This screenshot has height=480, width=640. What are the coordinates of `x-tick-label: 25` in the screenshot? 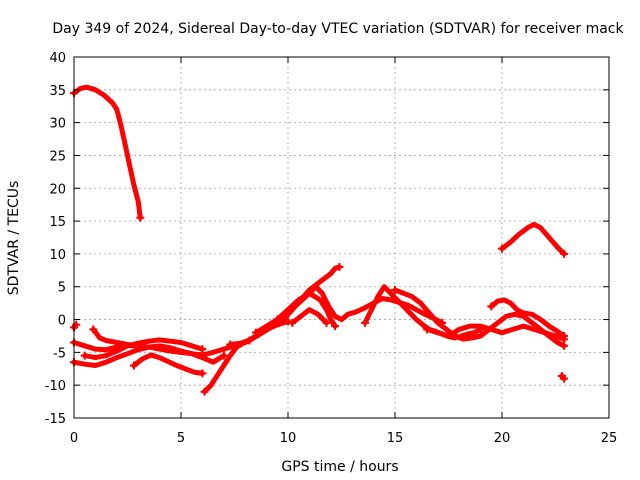 It's located at (609, 438).